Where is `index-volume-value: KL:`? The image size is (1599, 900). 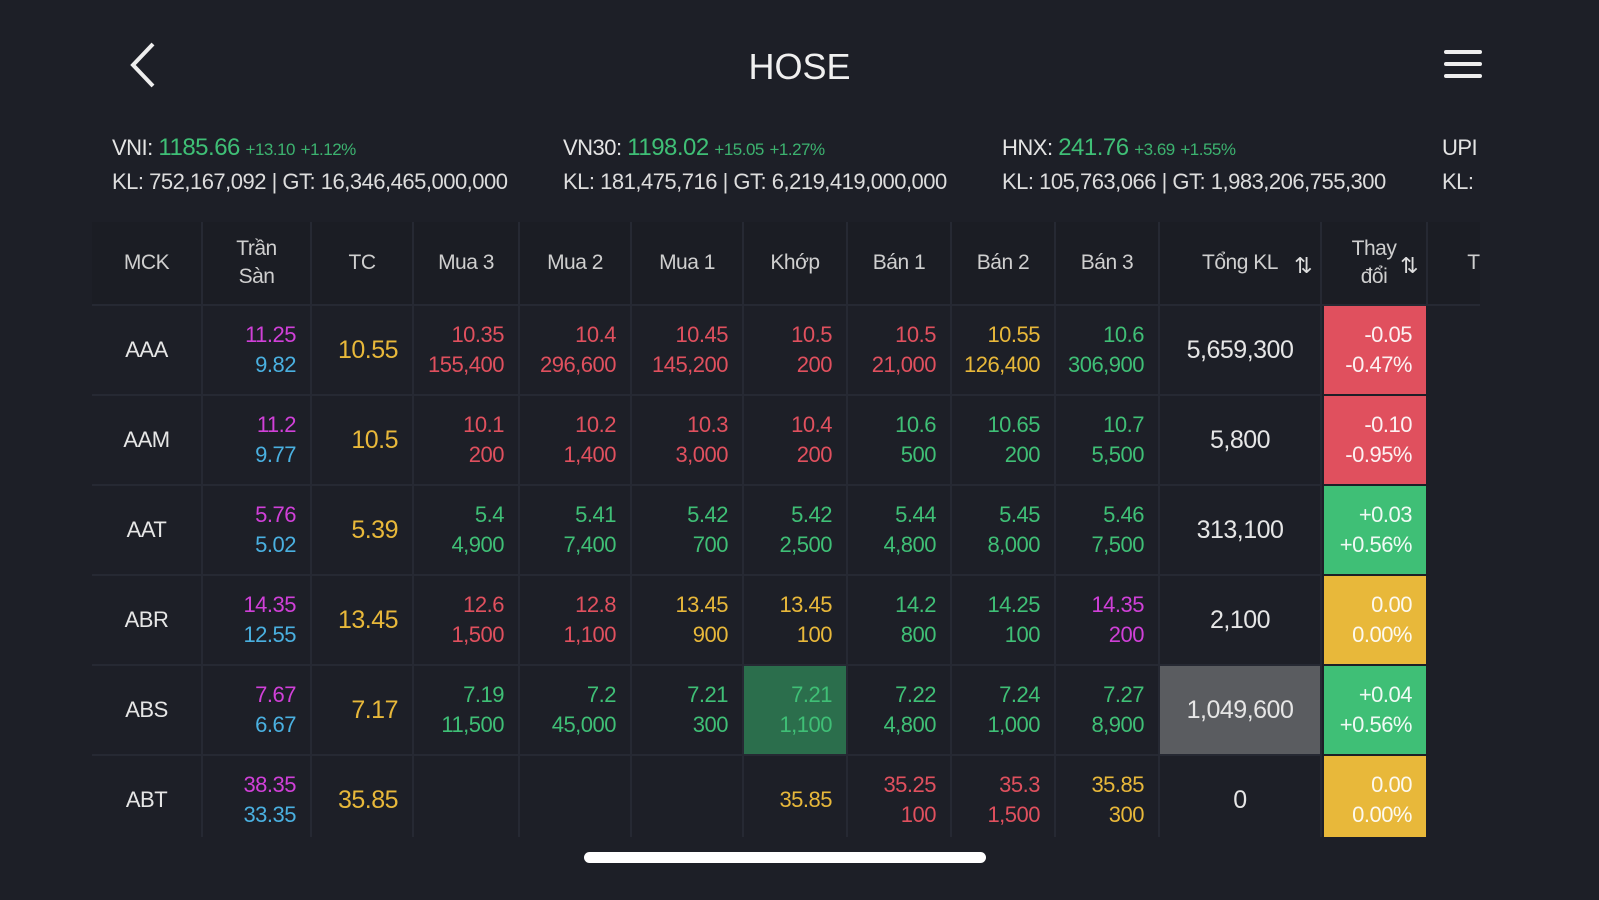 index-volume-value: KL: is located at coordinates (1458, 181).